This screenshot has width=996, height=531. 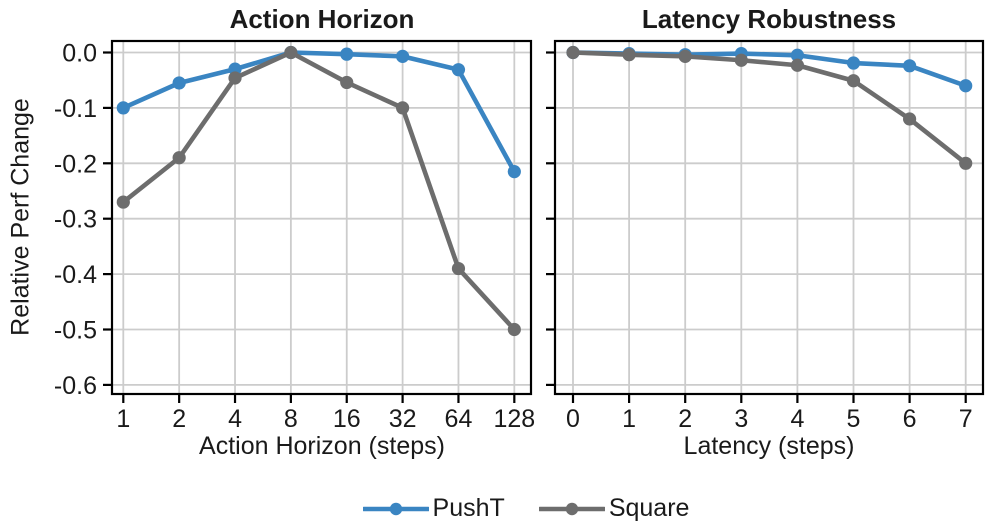 What do you see at coordinates (854, 419) in the screenshot?
I see `x-tick-label: 5` at bounding box center [854, 419].